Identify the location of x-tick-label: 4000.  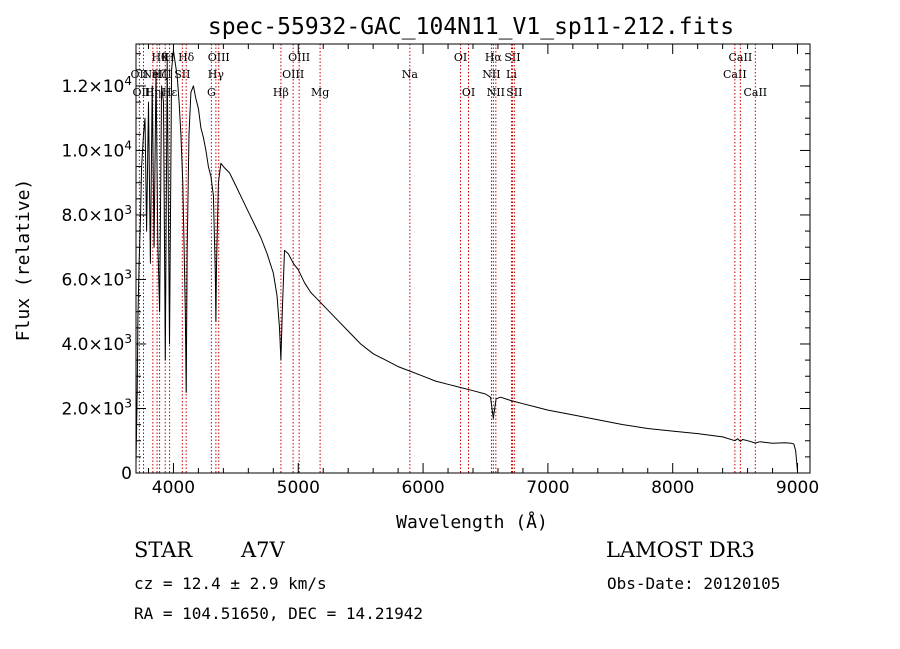
(173, 488).